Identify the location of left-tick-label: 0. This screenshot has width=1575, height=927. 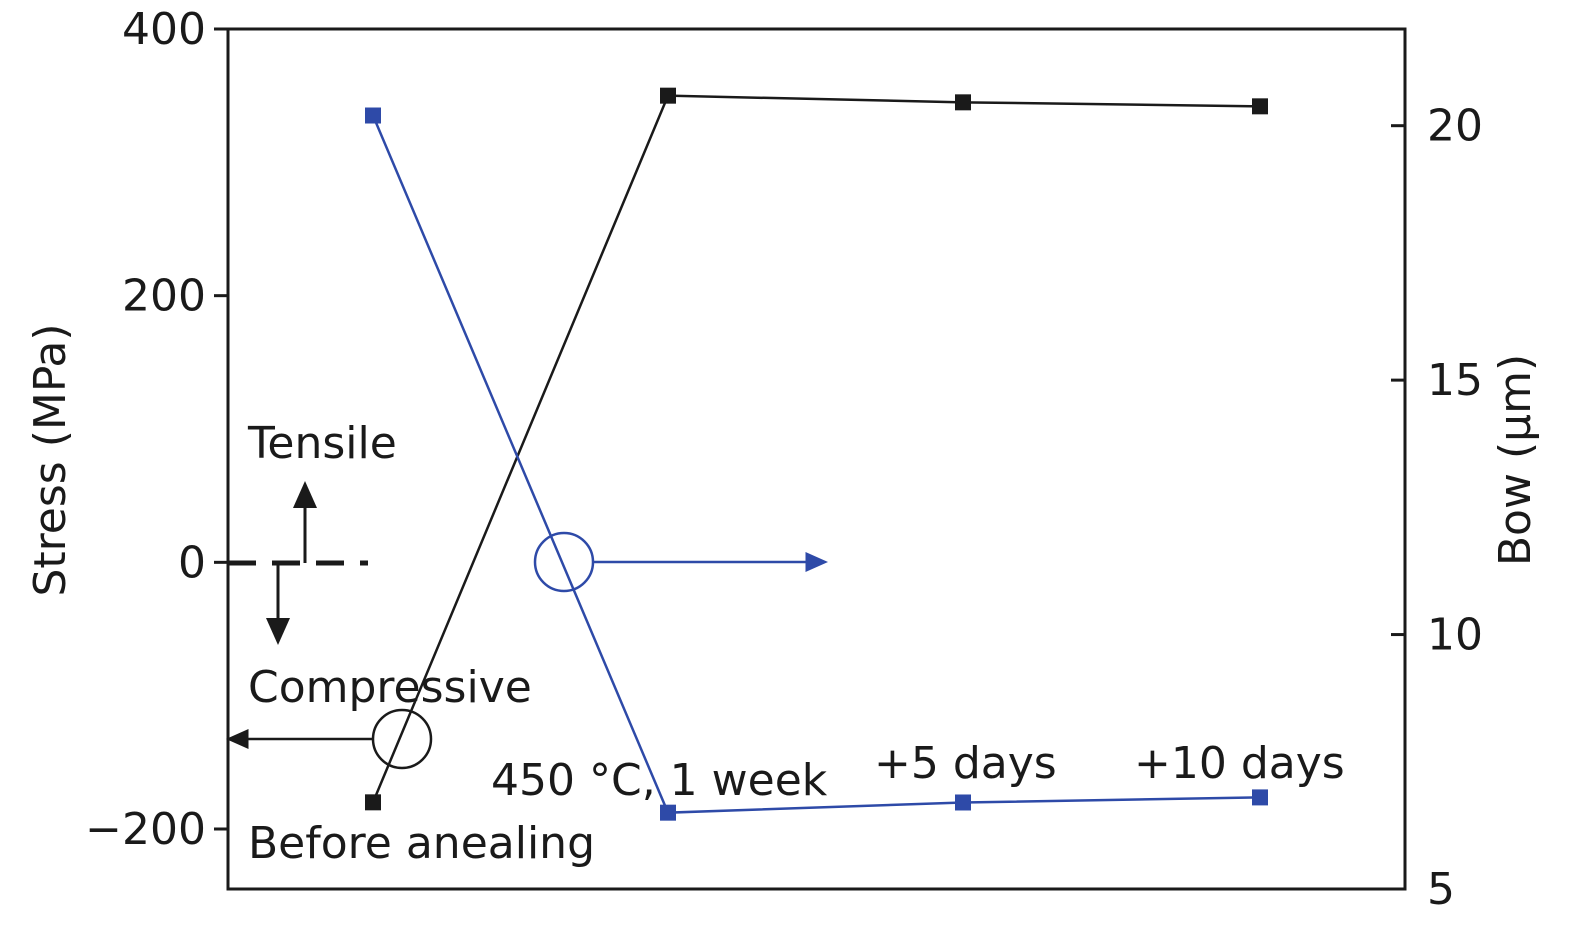
(192, 562).